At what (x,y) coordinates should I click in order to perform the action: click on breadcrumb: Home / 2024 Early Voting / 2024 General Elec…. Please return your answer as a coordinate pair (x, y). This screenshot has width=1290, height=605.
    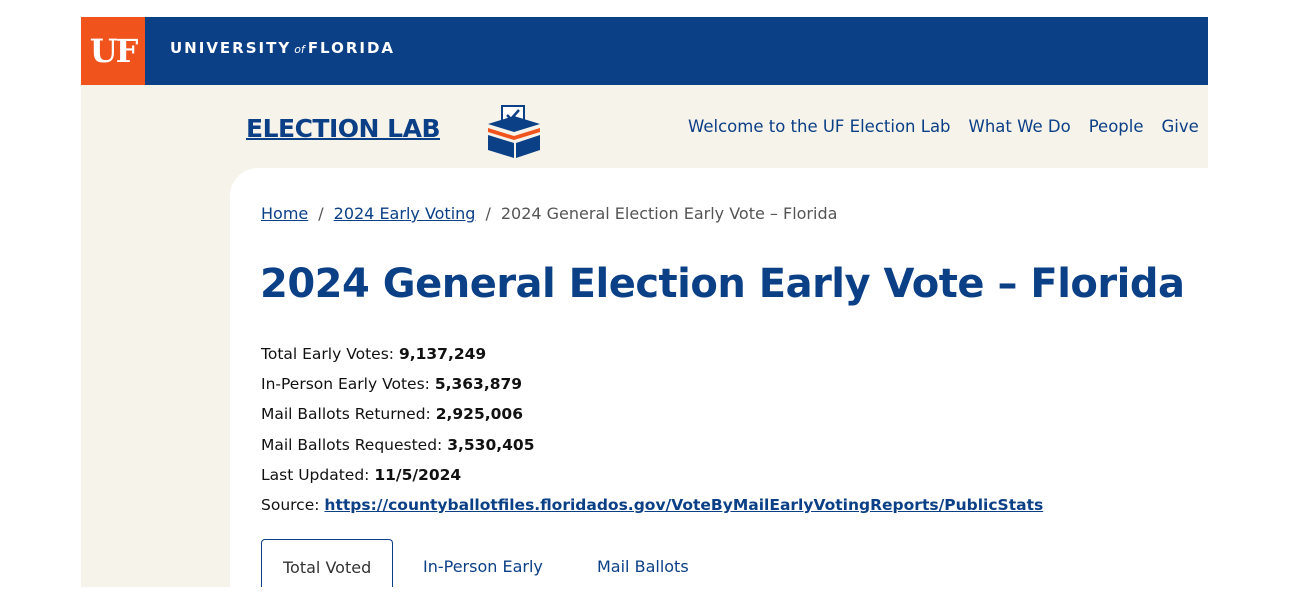
    Looking at the image, I should click on (549, 213).